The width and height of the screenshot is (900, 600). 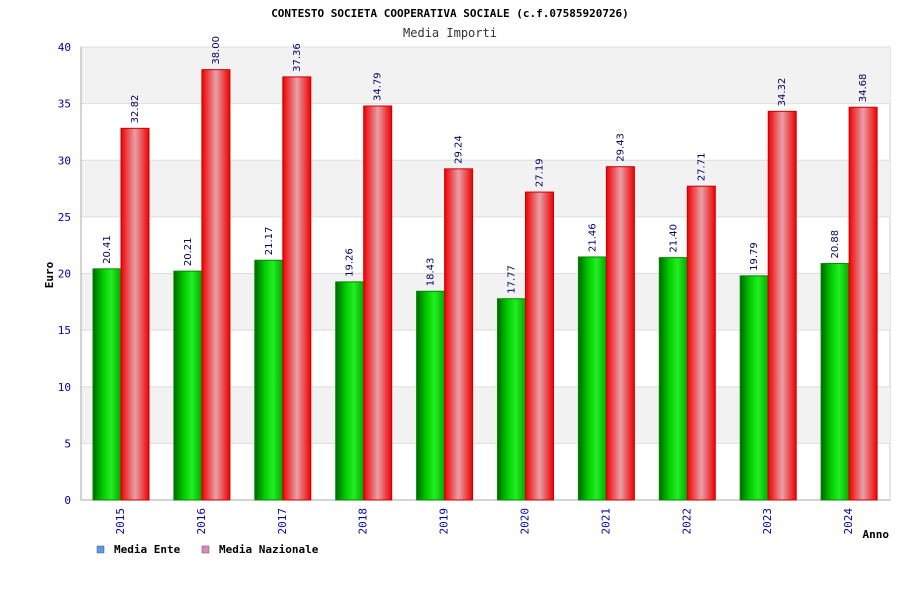 What do you see at coordinates (673, 238) in the screenshot?
I see `data-label: 21.40` at bounding box center [673, 238].